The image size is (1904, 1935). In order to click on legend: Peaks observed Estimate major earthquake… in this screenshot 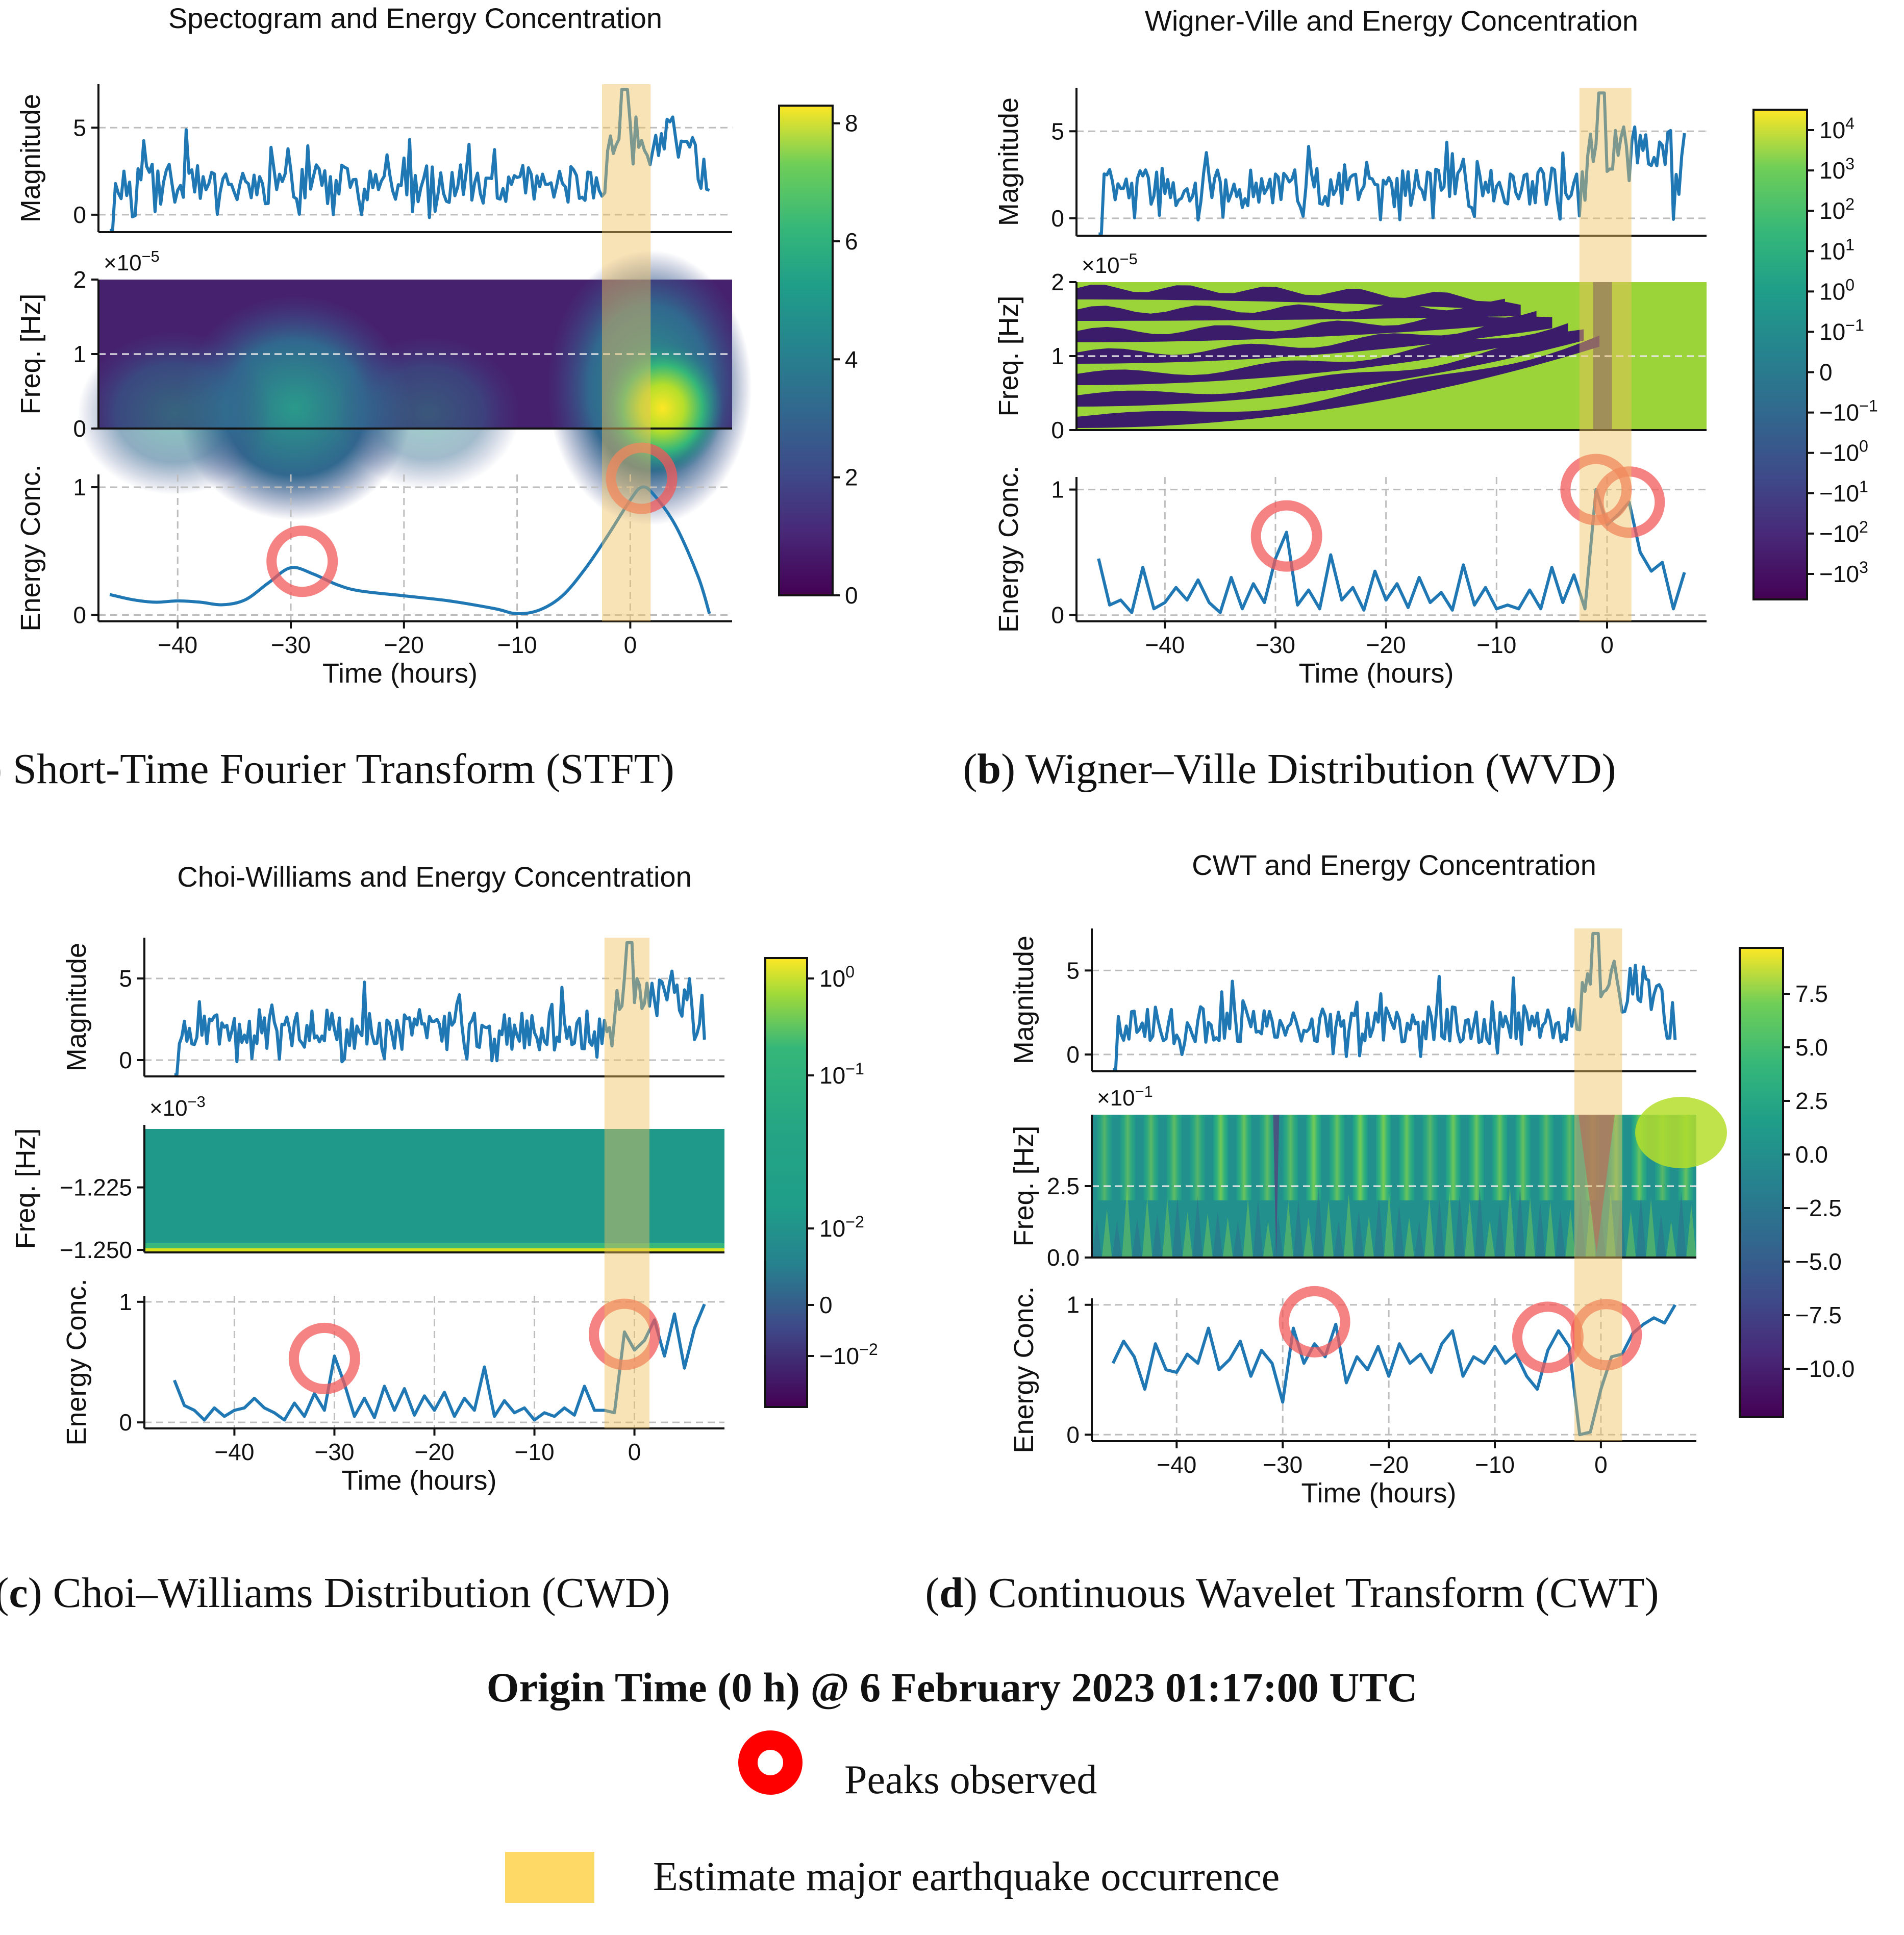, I will do `click(893, 1817)`.